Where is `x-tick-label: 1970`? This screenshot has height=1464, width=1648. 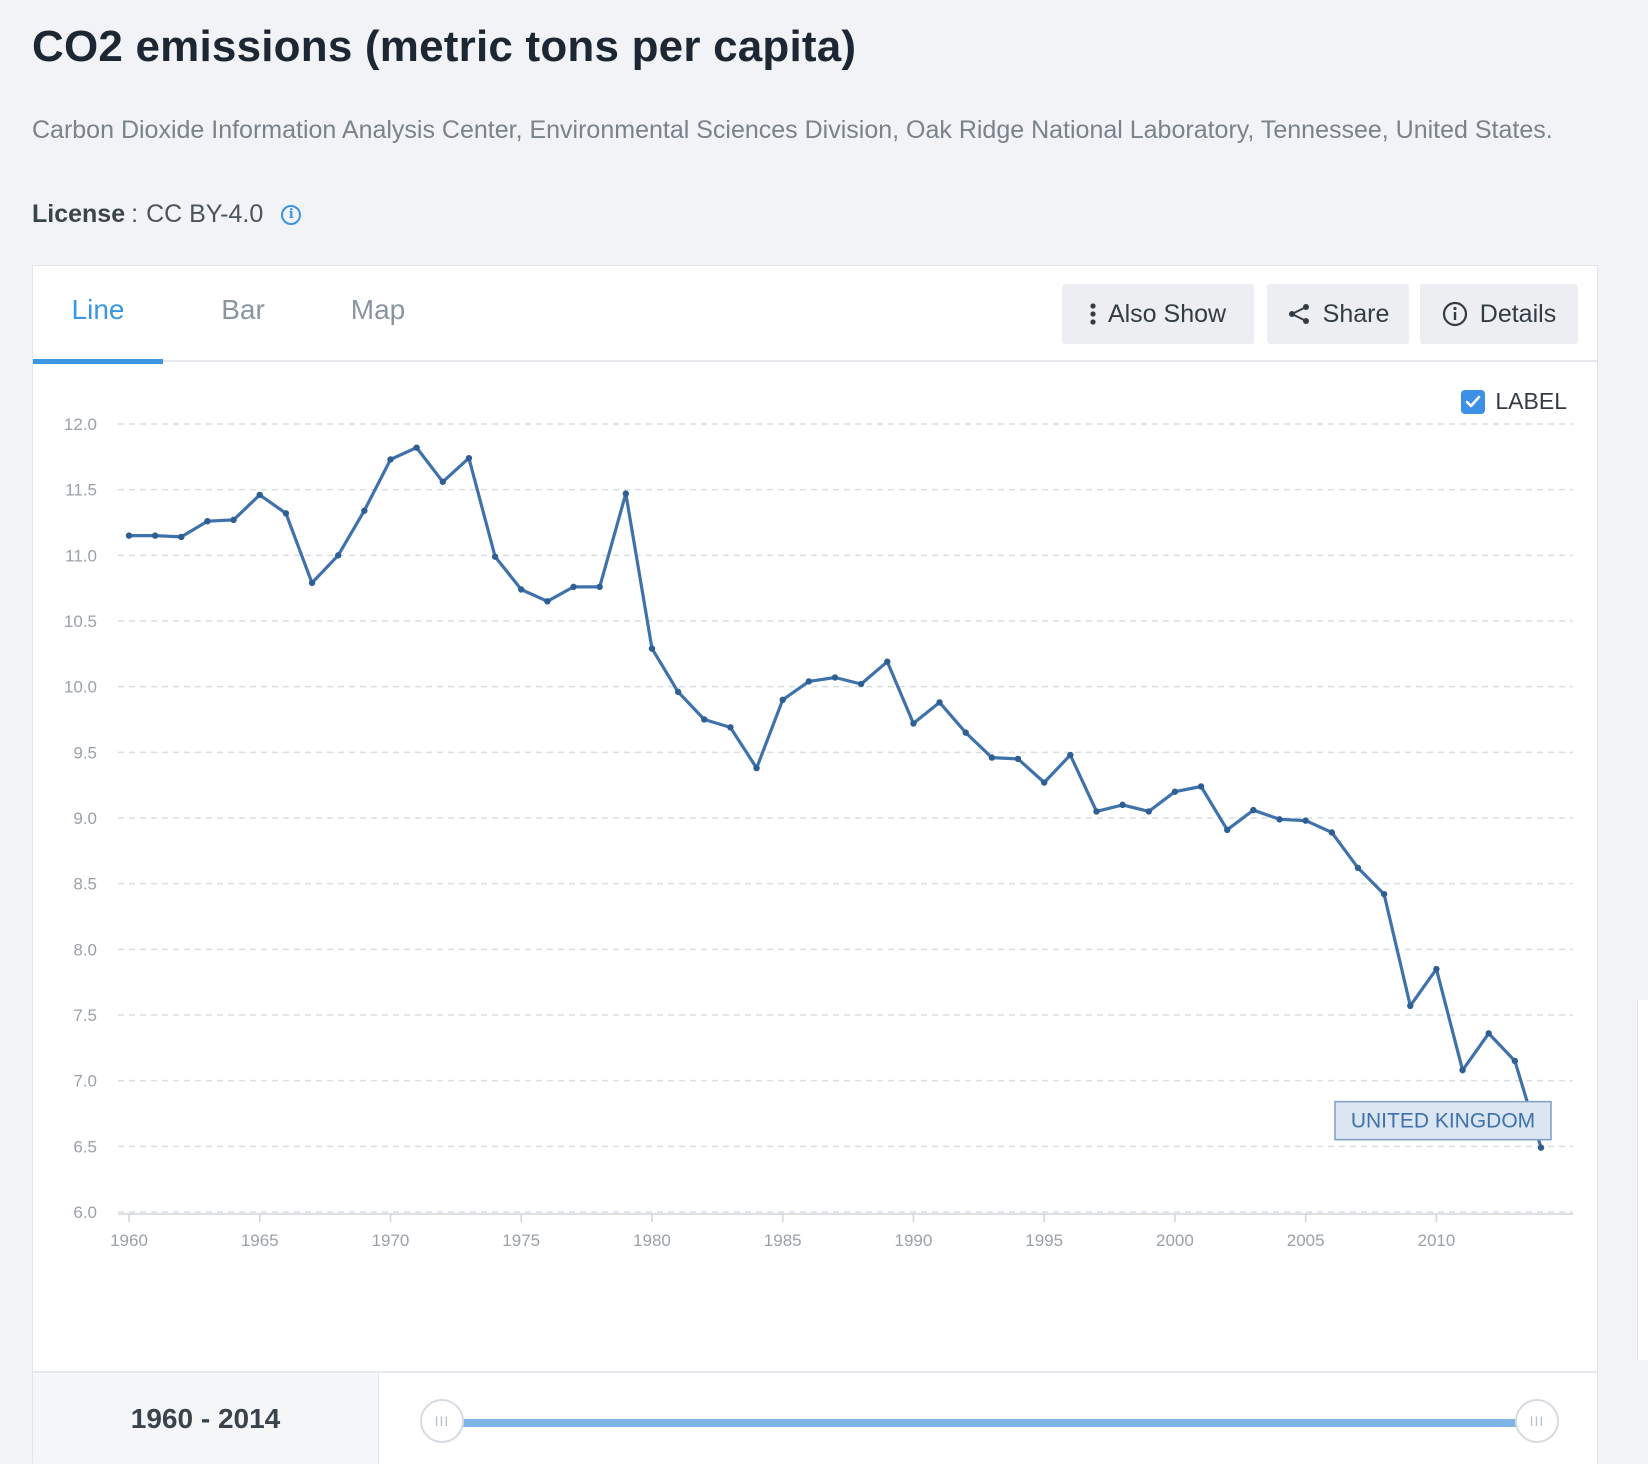 x-tick-label: 1970 is located at coordinates (391, 1240).